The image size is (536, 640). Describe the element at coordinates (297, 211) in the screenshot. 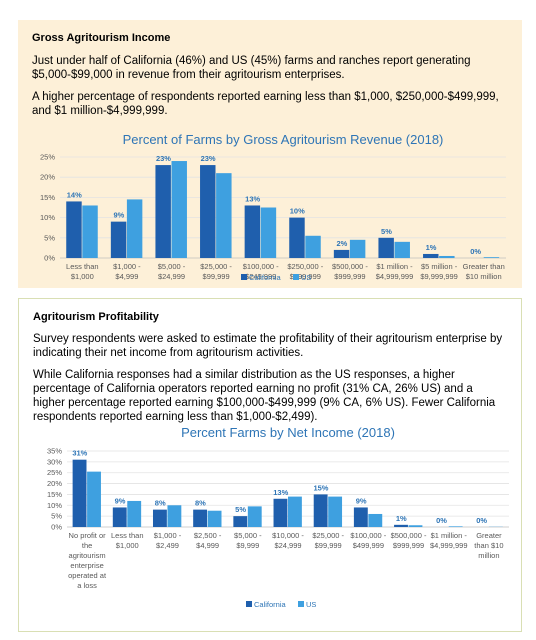

I see `data-label: 10%` at that location.